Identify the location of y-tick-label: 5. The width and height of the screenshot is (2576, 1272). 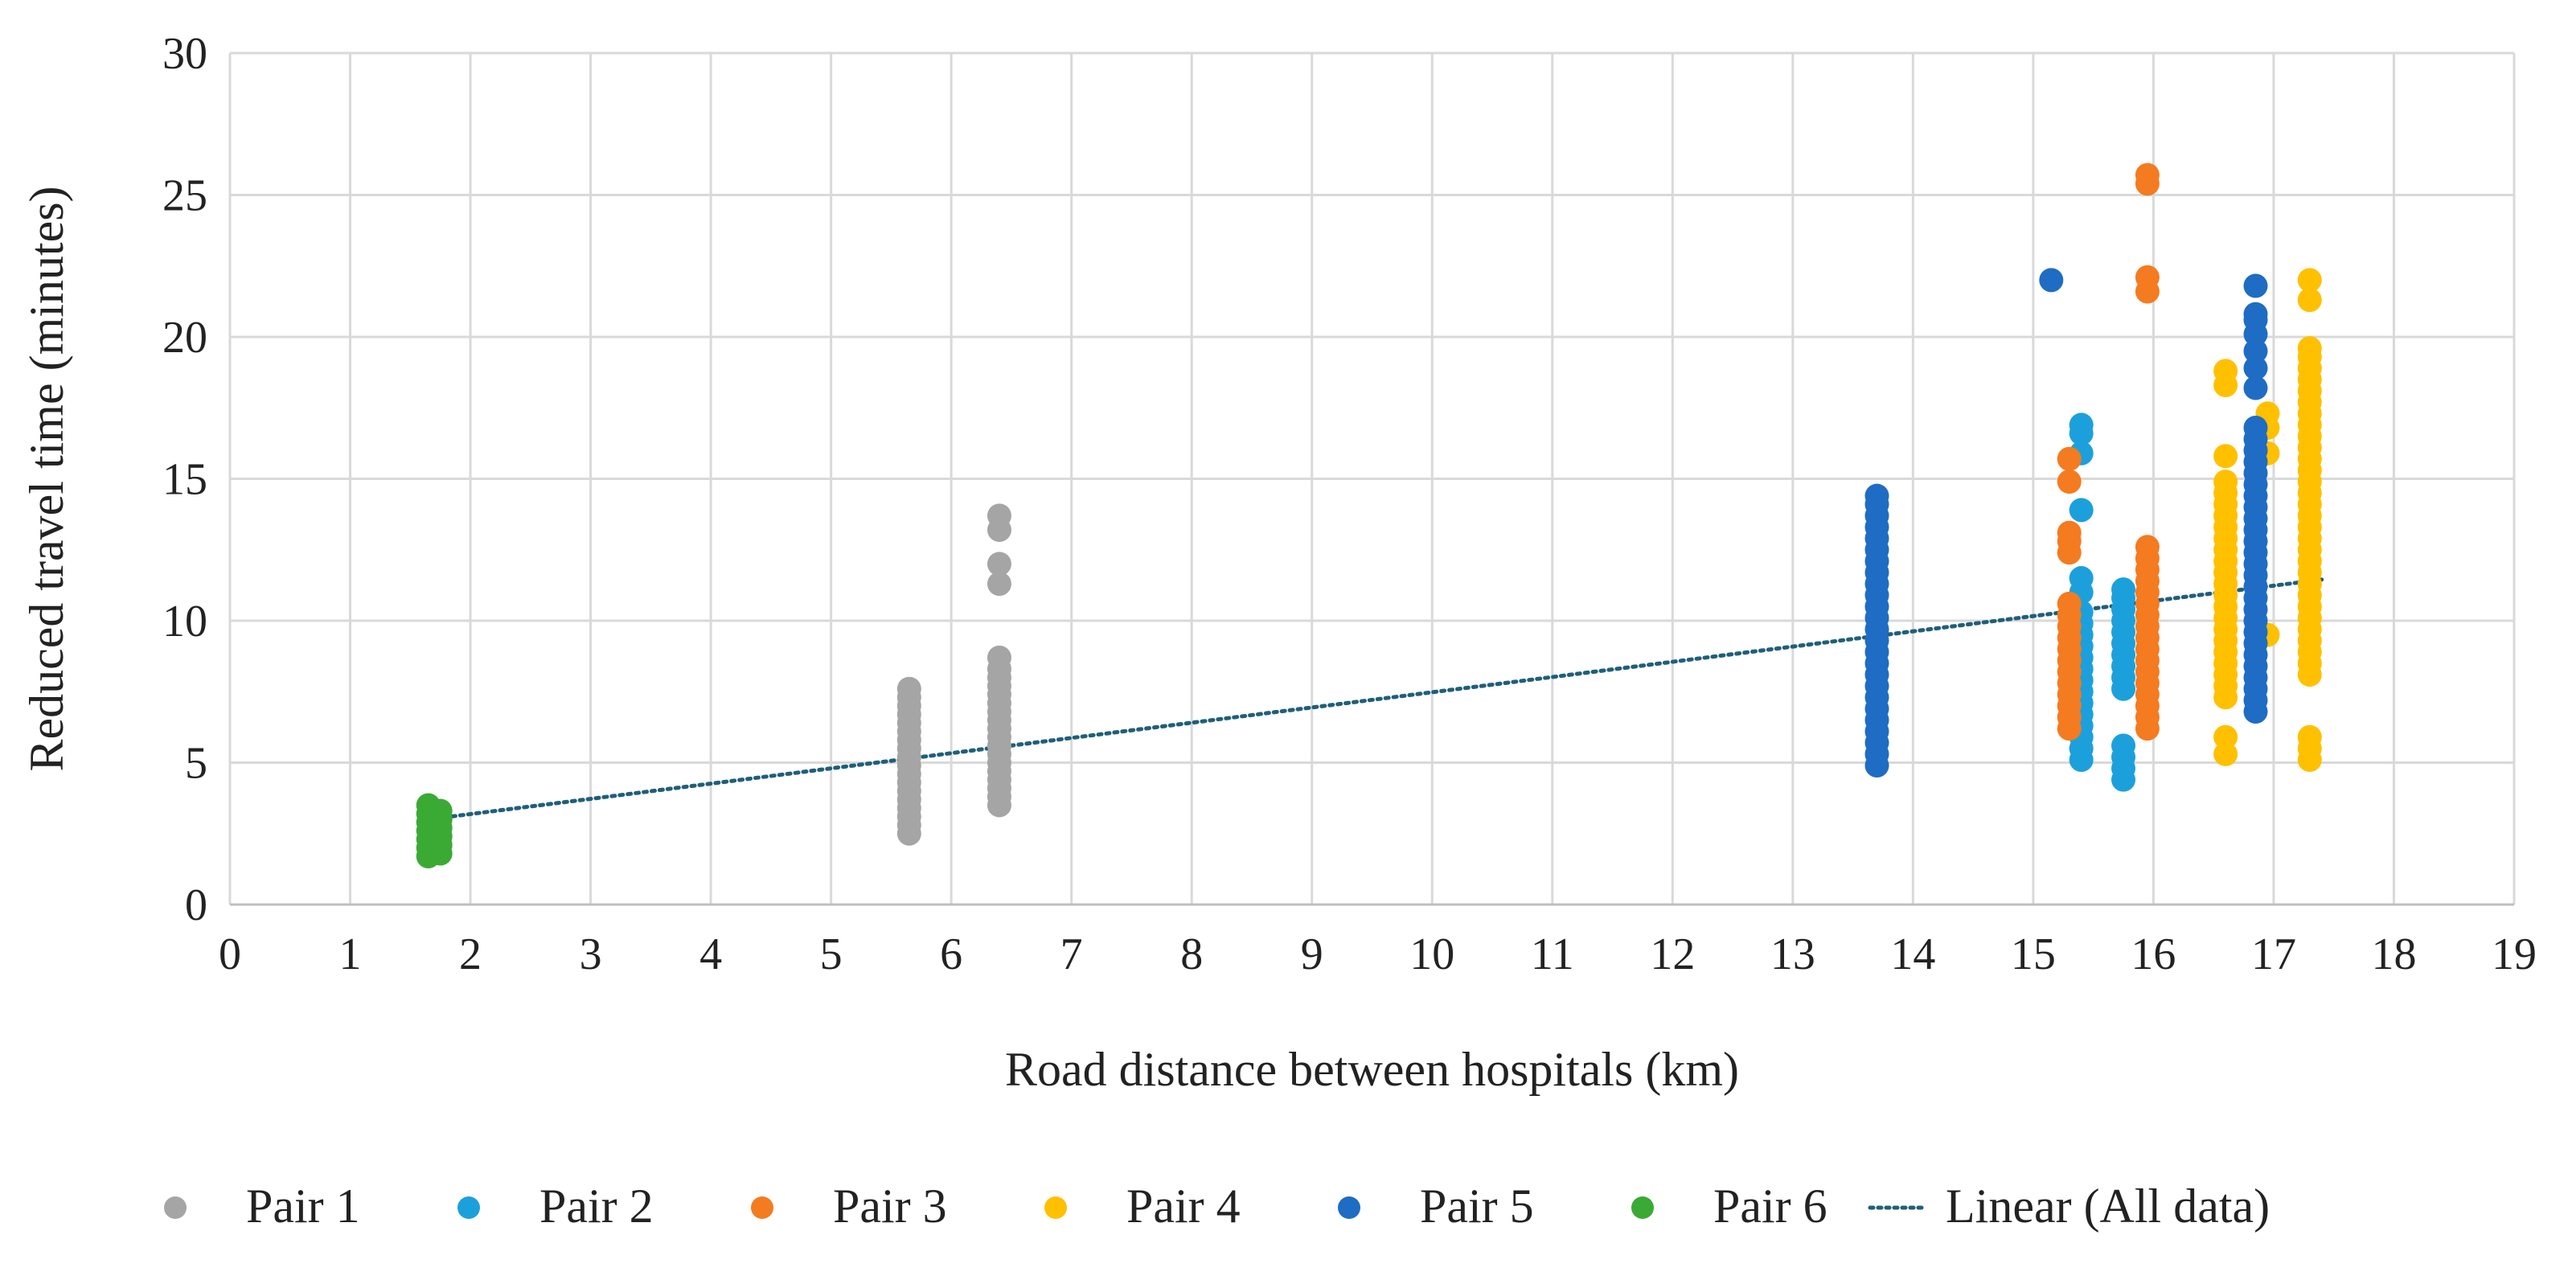
(196, 764).